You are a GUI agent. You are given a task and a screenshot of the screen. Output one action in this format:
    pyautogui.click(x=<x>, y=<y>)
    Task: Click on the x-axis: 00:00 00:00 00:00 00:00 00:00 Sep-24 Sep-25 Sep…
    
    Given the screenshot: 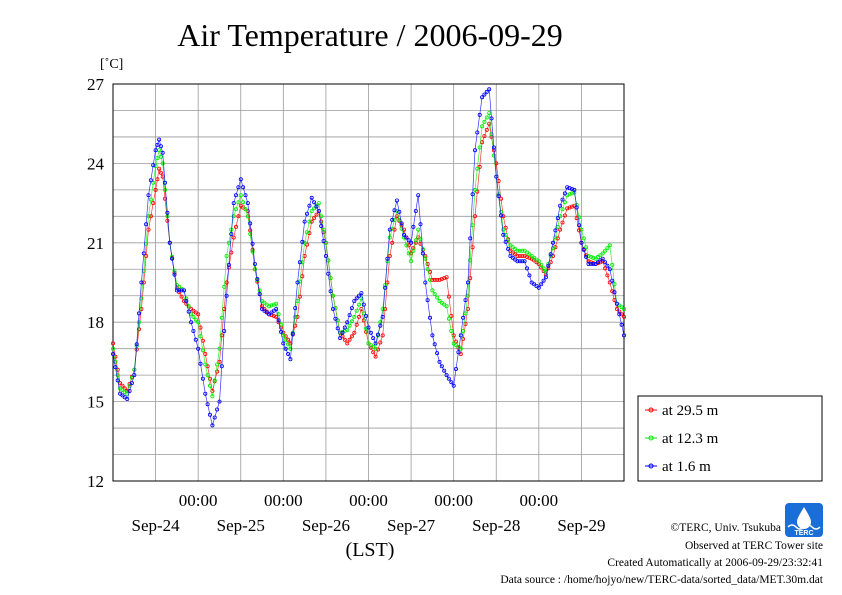 What is the action you would take?
    pyautogui.click(x=368, y=513)
    